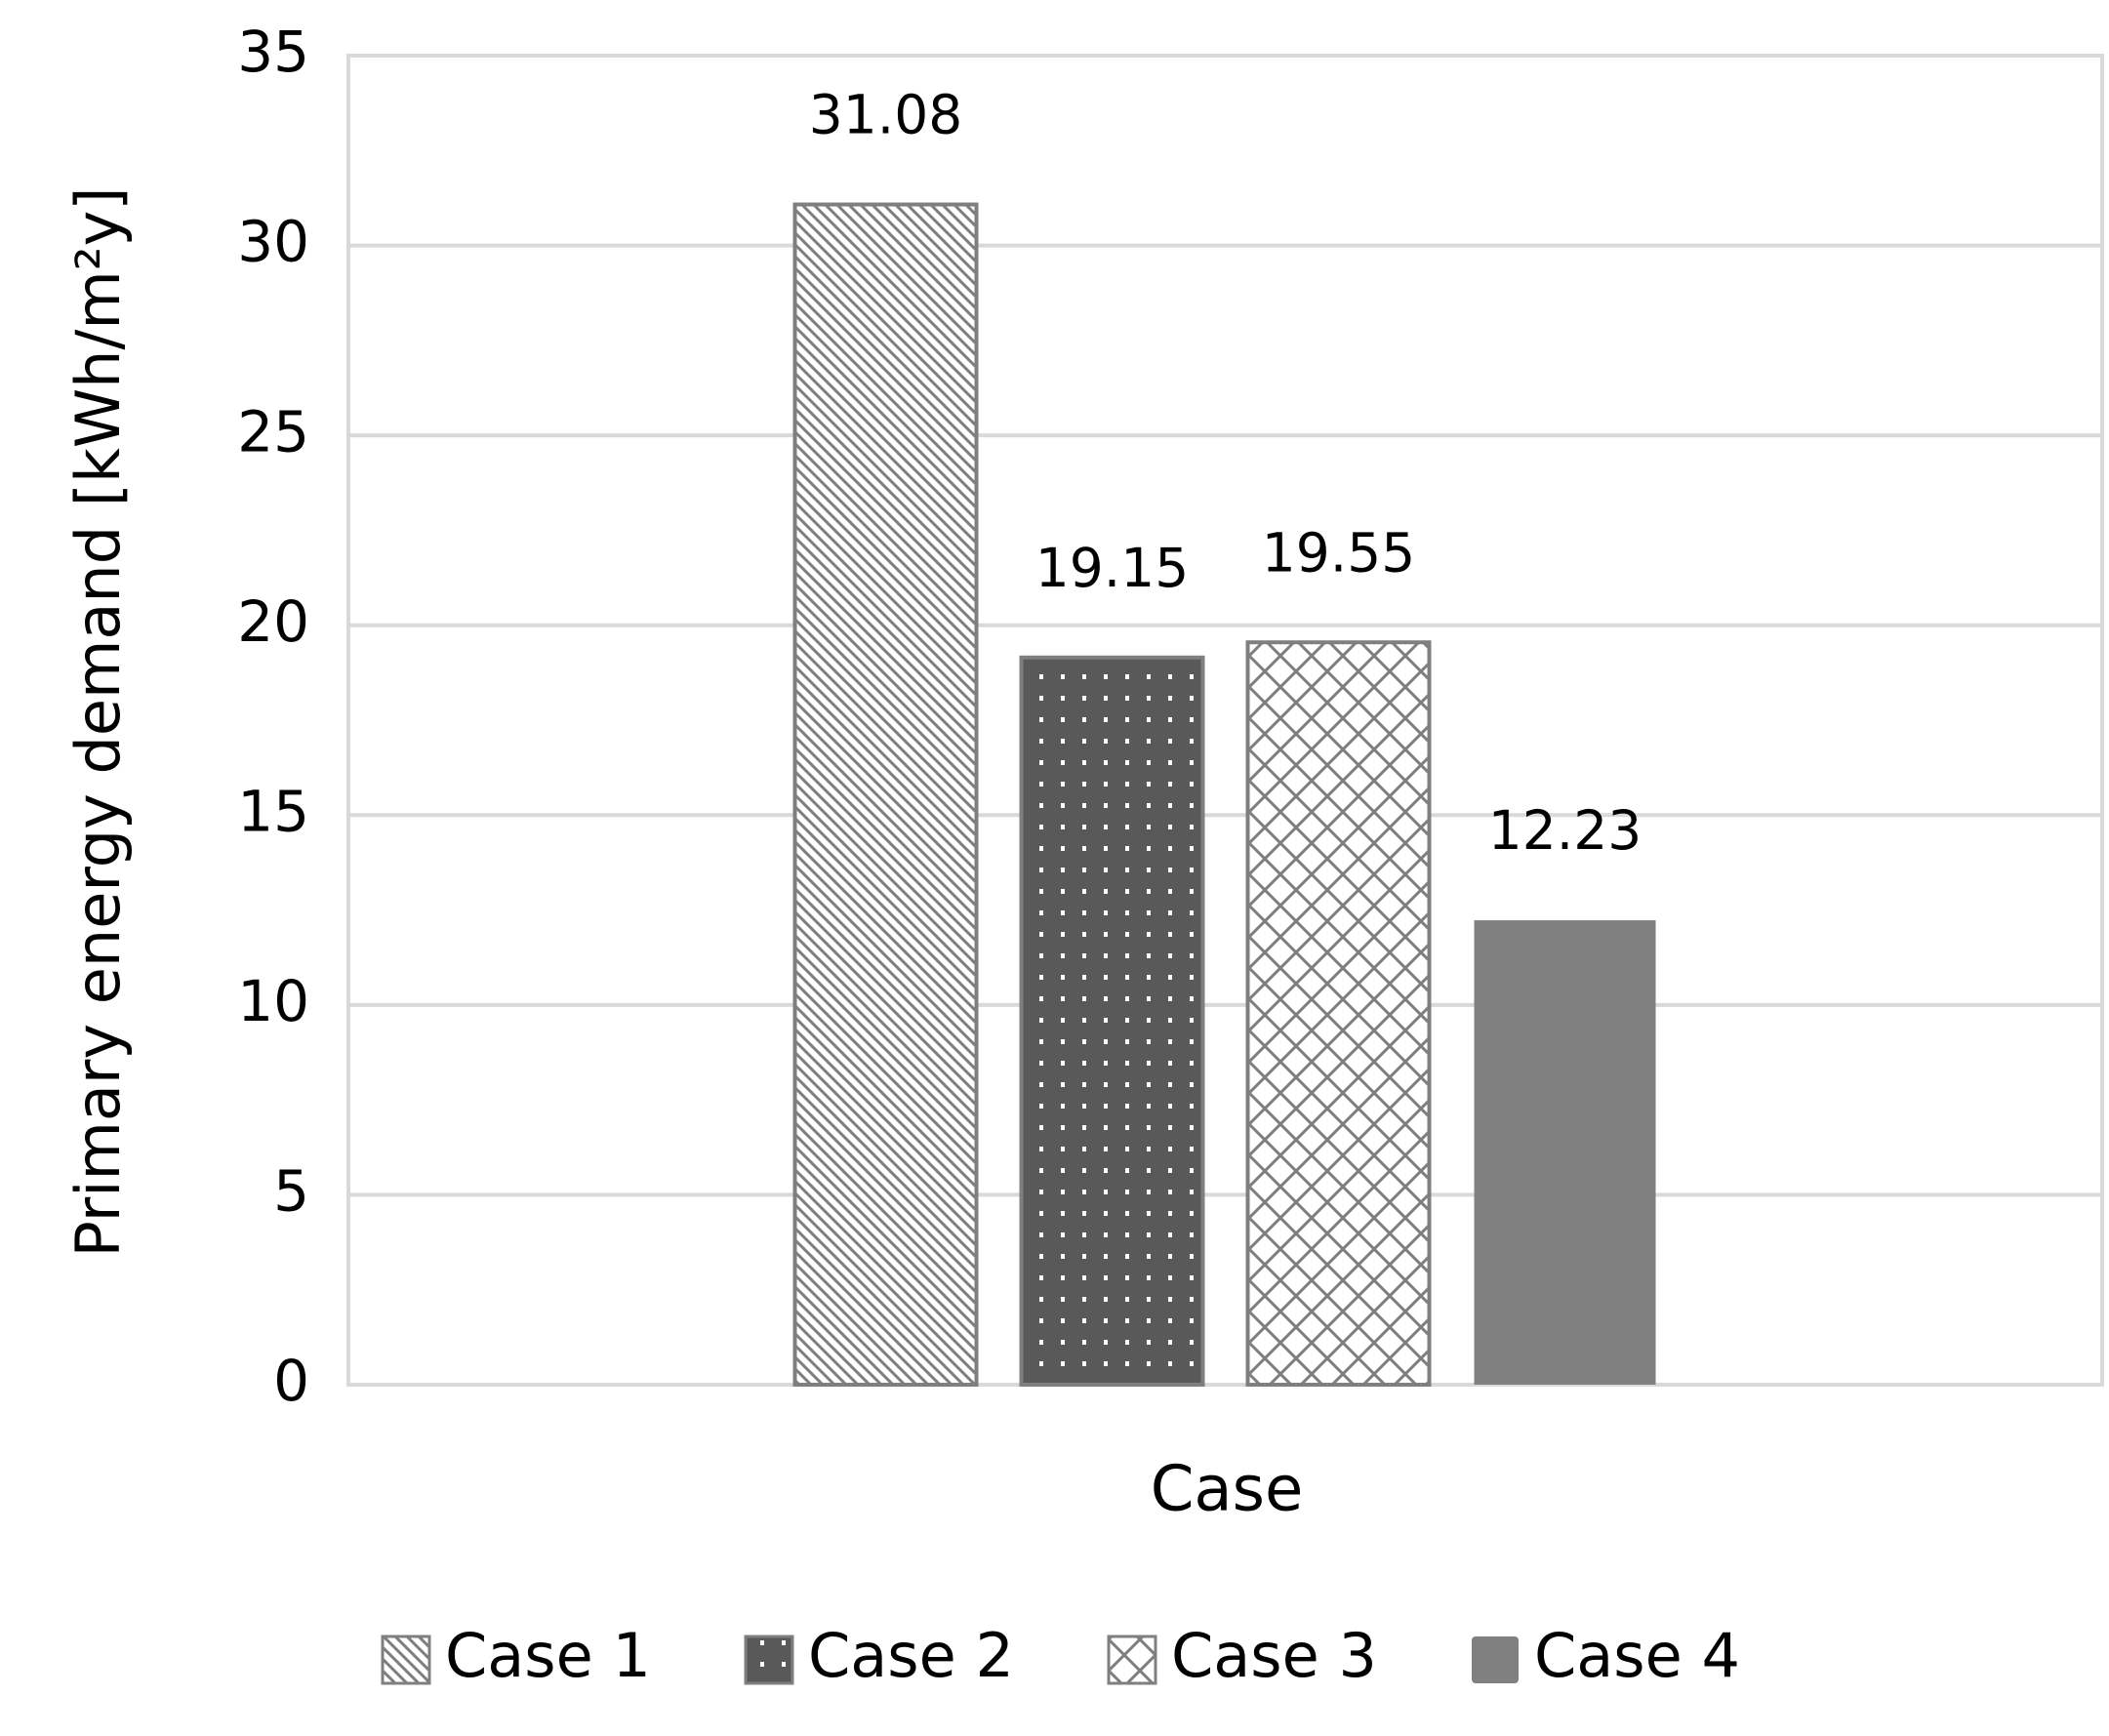 Image resolution: width=2109 pixels, height=1736 pixels. What do you see at coordinates (273, 811) in the screenshot?
I see `y-tick-label: 15` at bounding box center [273, 811].